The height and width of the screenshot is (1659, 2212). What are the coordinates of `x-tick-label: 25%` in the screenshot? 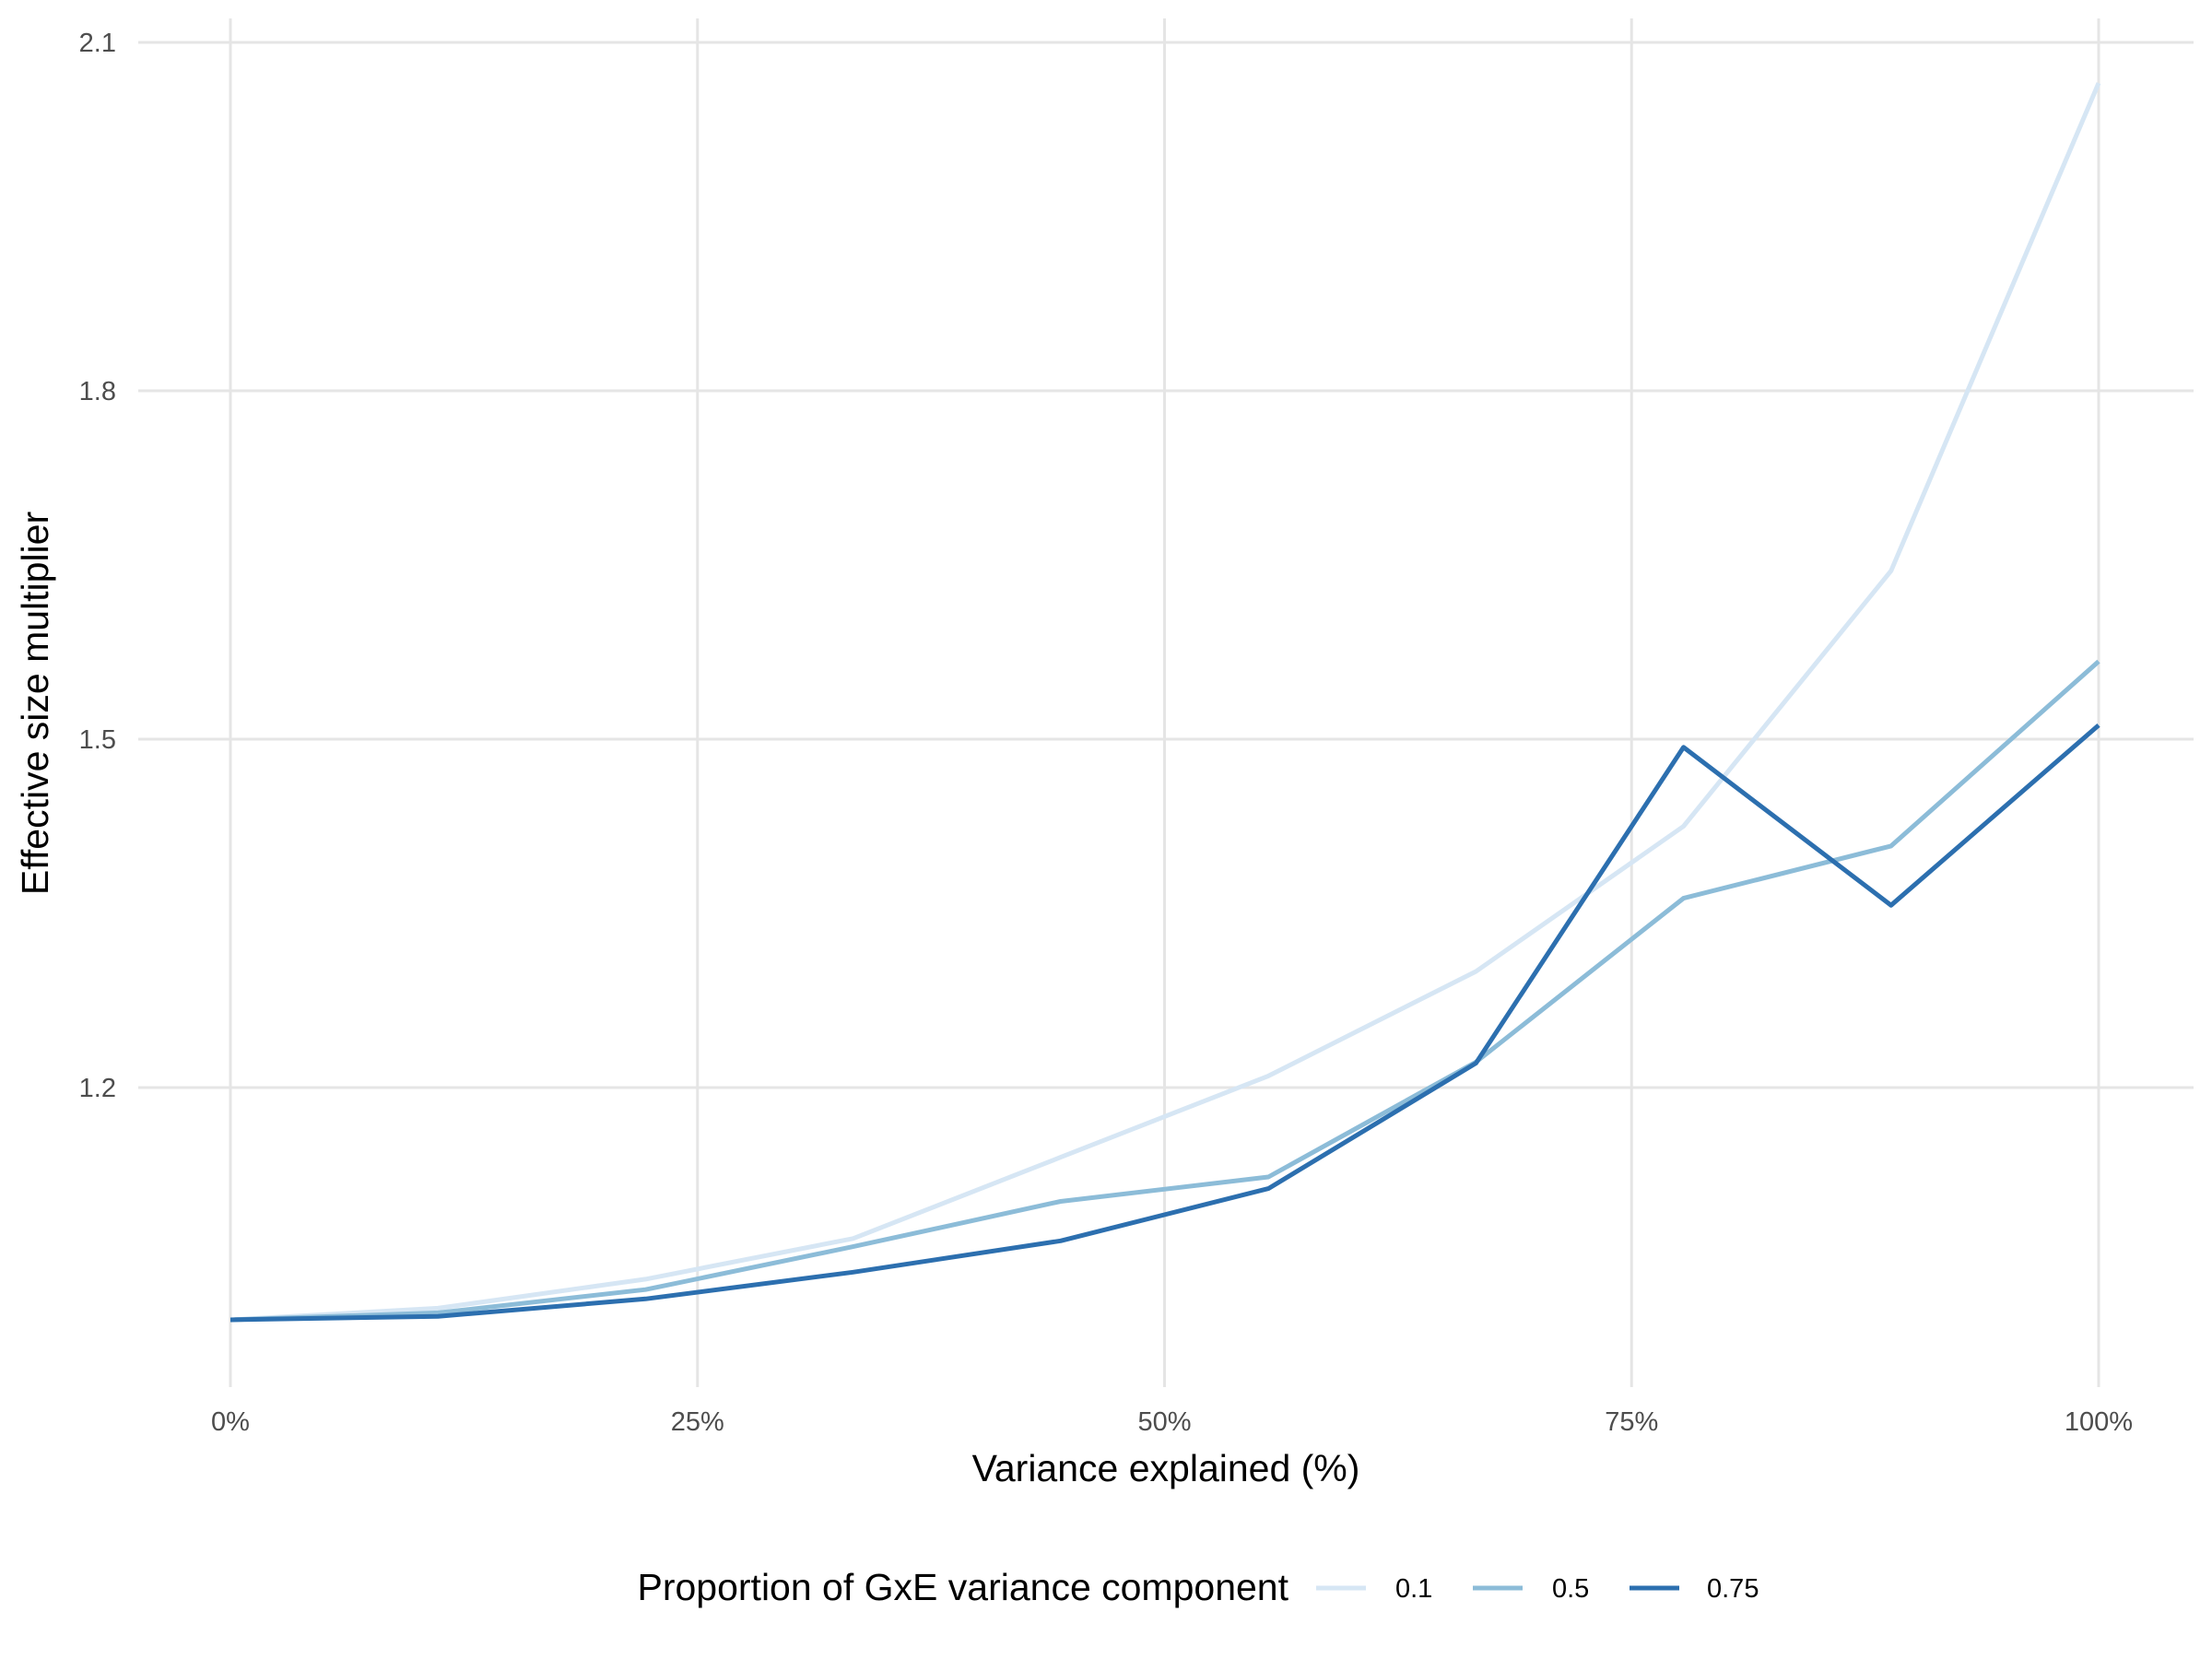 It's located at (697, 1422).